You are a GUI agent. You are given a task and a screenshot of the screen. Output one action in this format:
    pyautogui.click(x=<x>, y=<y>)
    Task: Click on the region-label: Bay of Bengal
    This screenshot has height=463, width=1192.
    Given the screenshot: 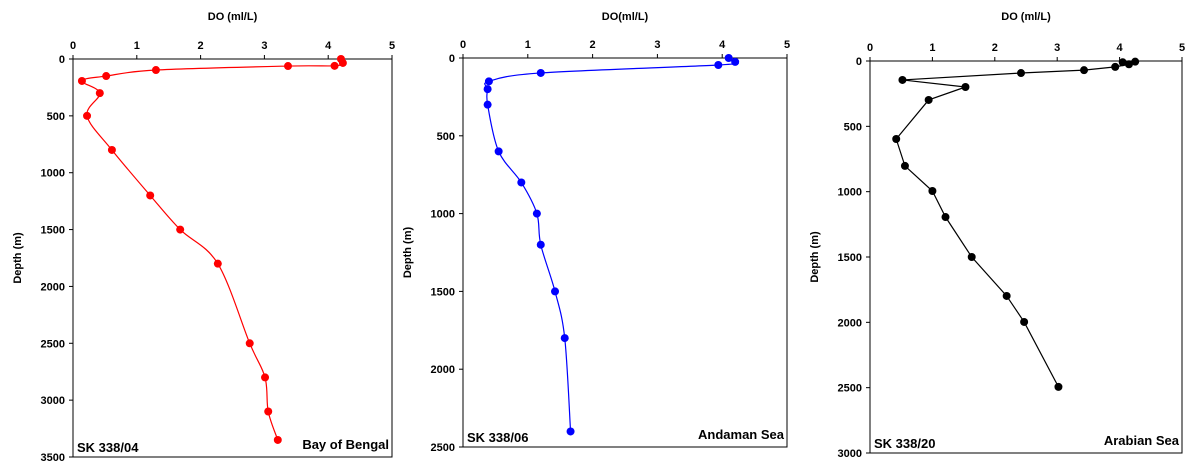 What is the action you would take?
    pyautogui.click(x=345, y=444)
    